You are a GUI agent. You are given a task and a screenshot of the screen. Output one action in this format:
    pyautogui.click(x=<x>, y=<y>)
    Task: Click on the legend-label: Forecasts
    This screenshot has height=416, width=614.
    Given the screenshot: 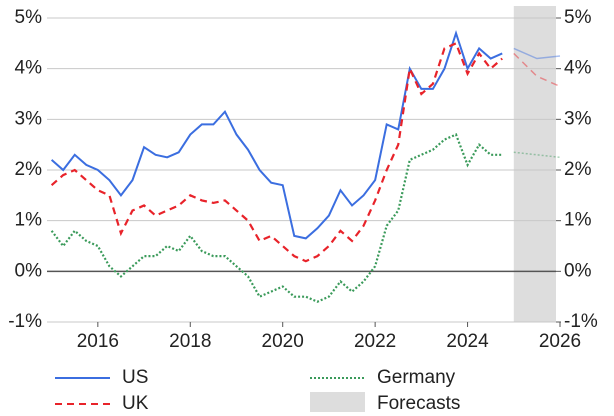 What is the action you would take?
    pyautogui.click(x=418, y=403)
    